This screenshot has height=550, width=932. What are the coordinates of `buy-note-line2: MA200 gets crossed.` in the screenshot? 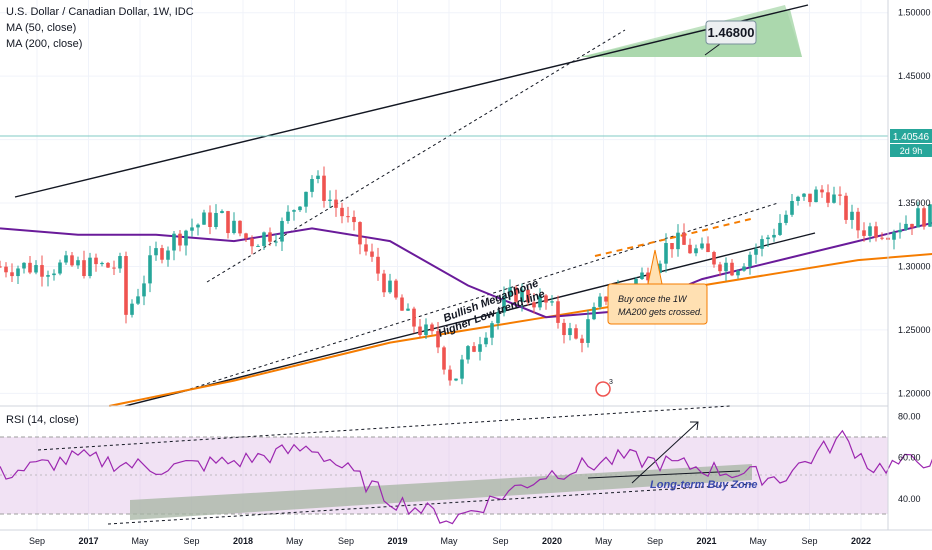 It's located at (660, 312).